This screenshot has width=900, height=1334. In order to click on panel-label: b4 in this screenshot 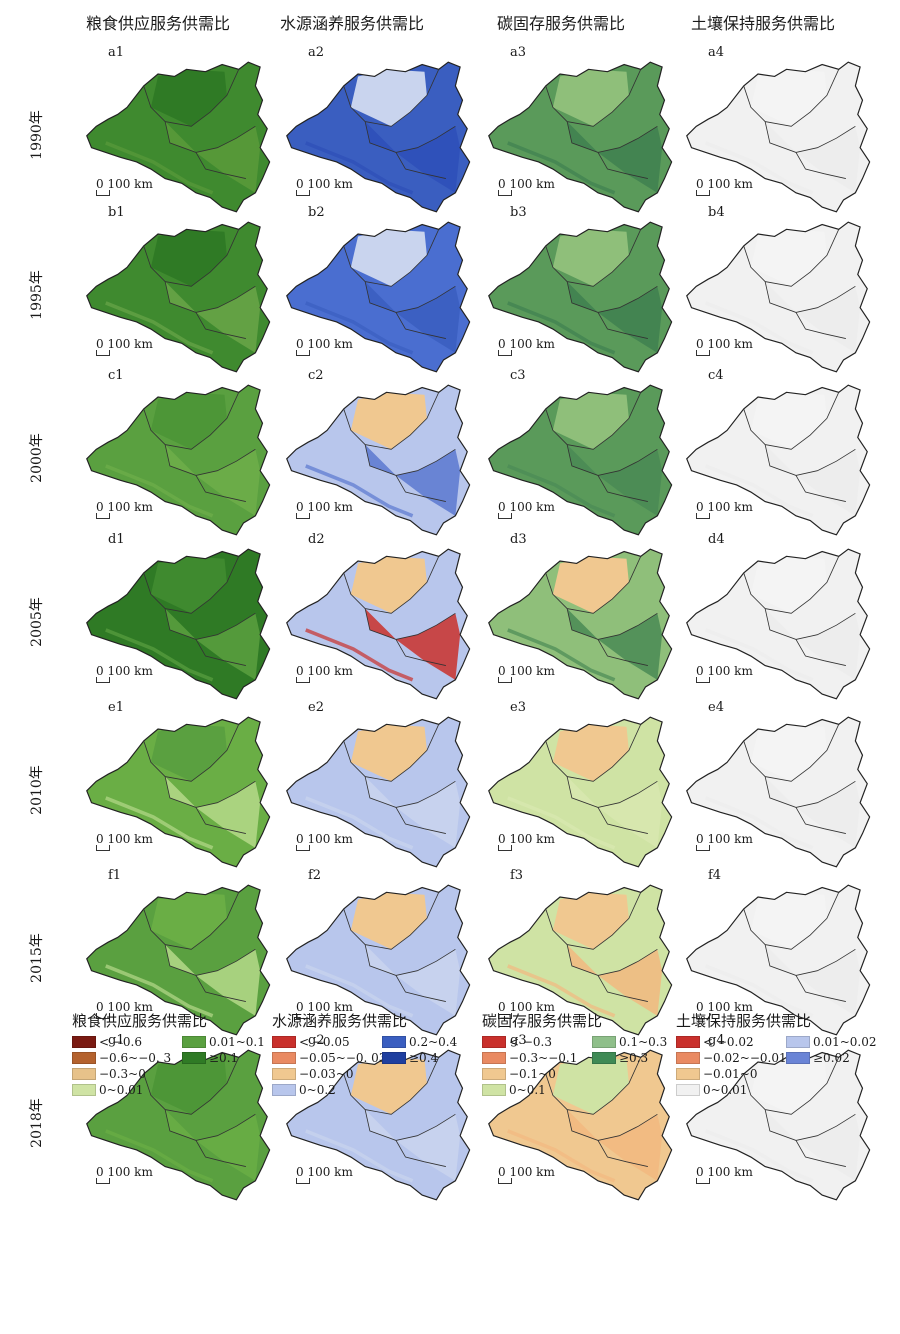, I will do `click(716, 212)`.